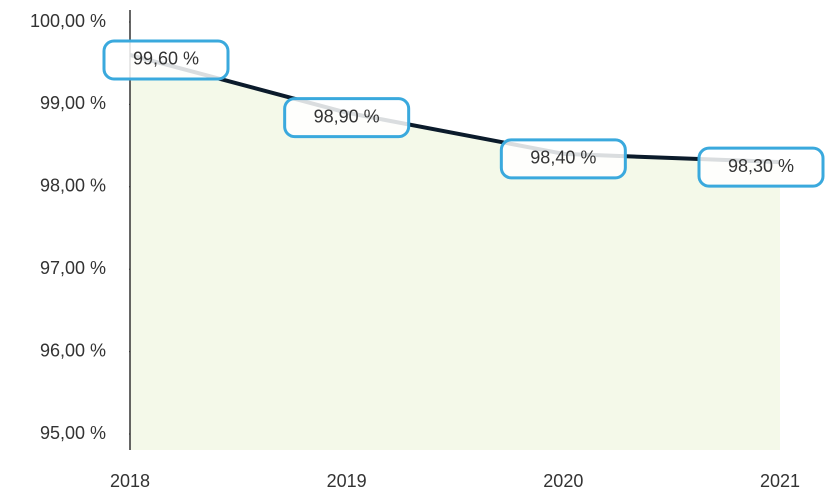 This screenshot has width=825, height=494. I want to click on x-tick-label: 2018, so click(130, 481).